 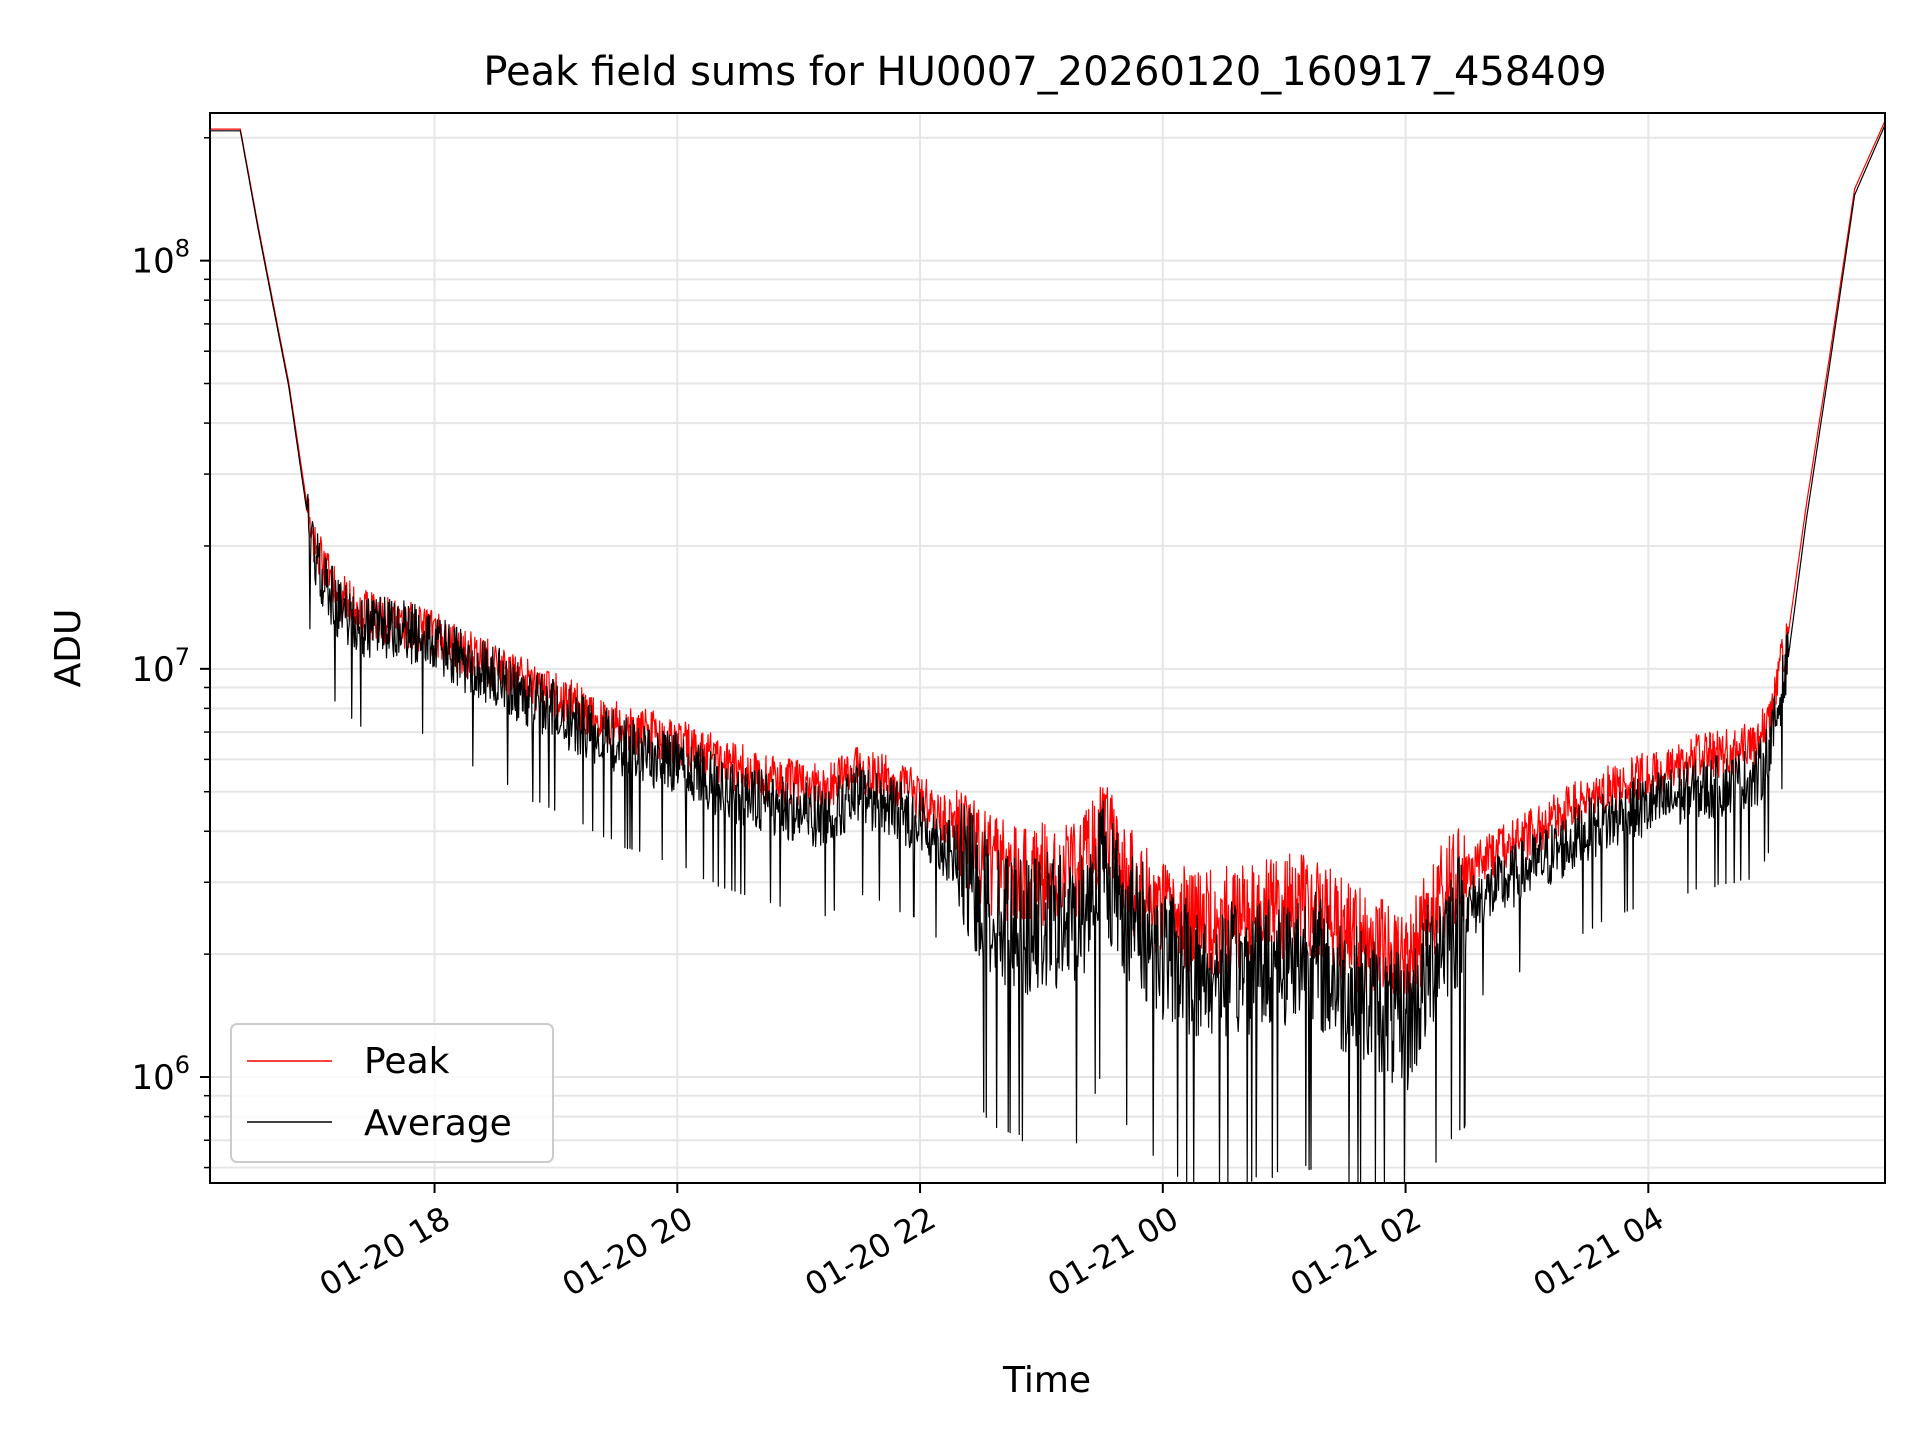 I want to click on legend-average-label: Average, so click(x=438, y=1123).